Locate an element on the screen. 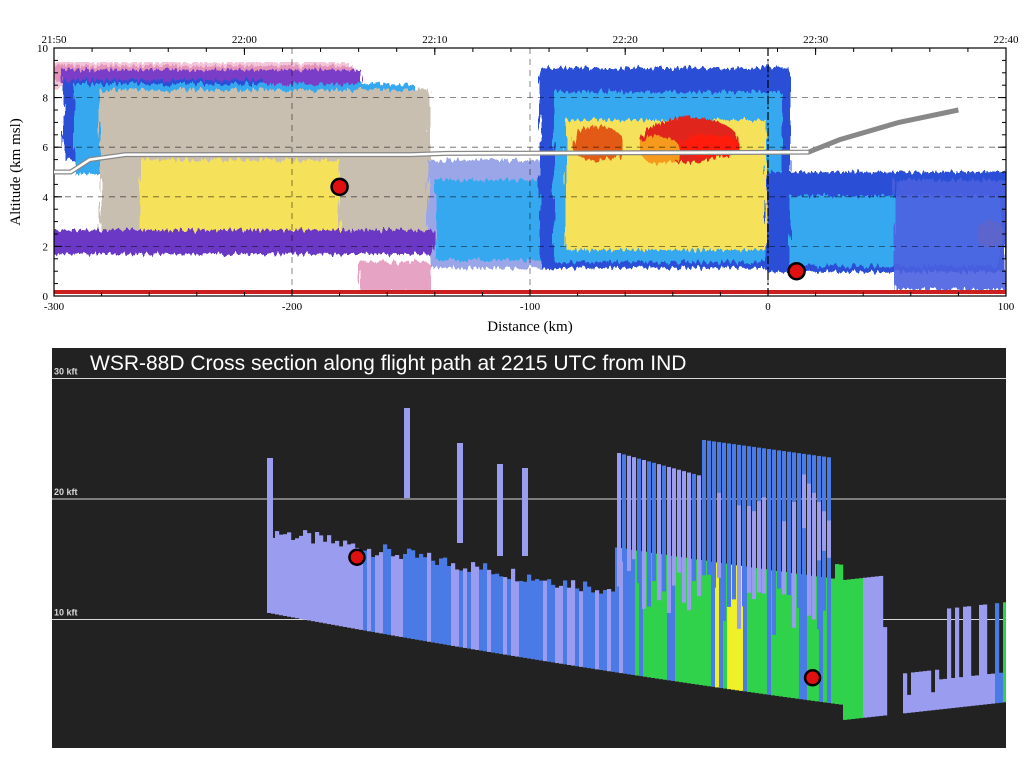  x-tick-label: -100 is located at coordinates (530, 307).